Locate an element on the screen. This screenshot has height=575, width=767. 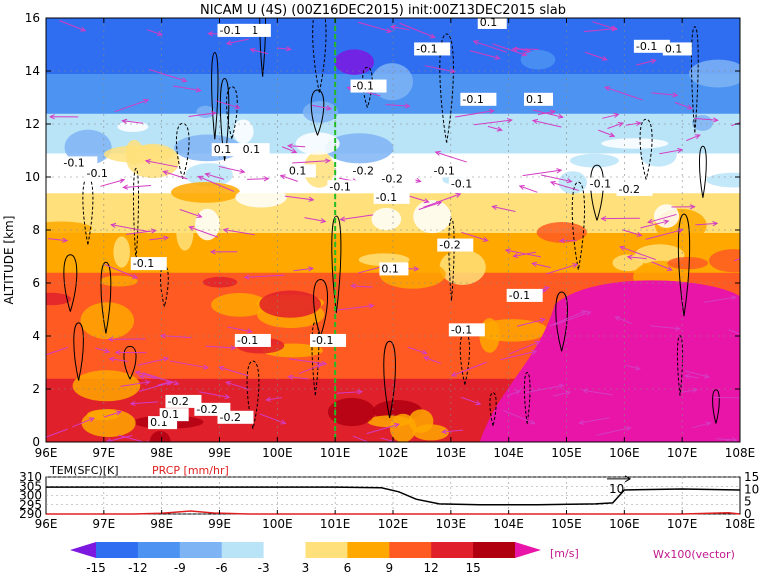
x-tick-label: 104E is located at coordinates (508, 453).